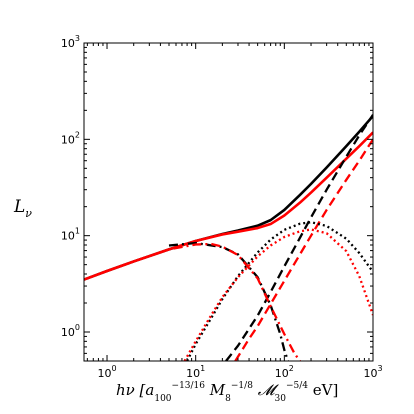 The height and width of the screenshot is (414, 414). Describe the element at coordinates (284, 372) in the screenshot. I see `x-tick-label: 10²` at that location.